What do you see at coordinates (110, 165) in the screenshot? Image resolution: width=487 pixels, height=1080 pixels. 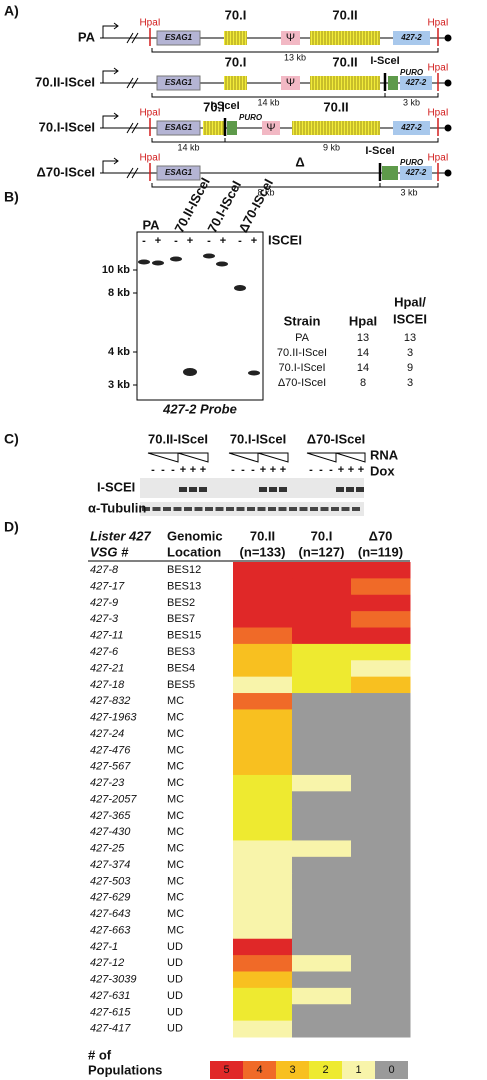 I see `promoter-arrow` at bounding box center [110, 165].